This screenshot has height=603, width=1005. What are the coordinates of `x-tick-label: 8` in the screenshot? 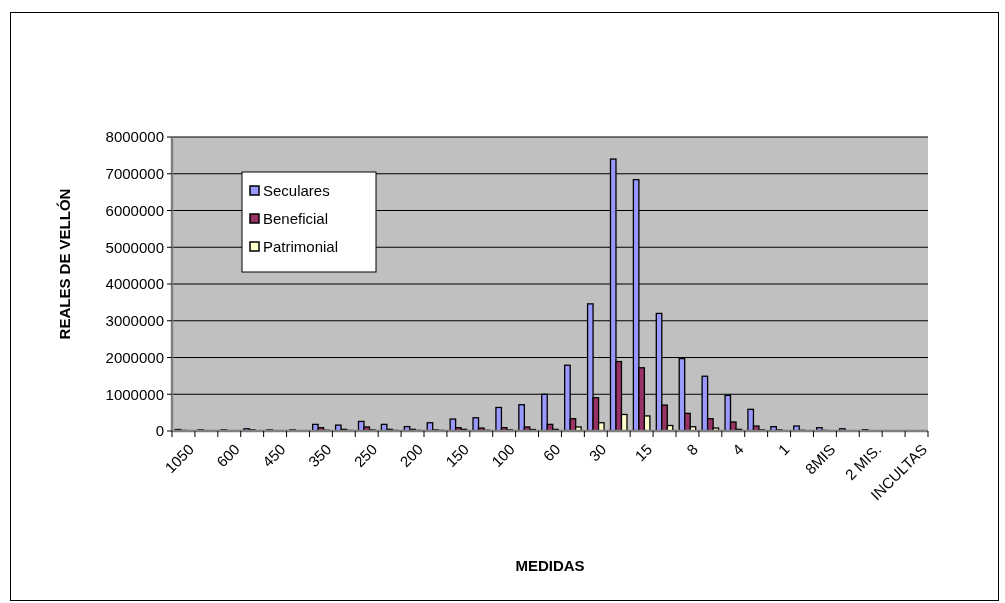 It's located at (692, 449).